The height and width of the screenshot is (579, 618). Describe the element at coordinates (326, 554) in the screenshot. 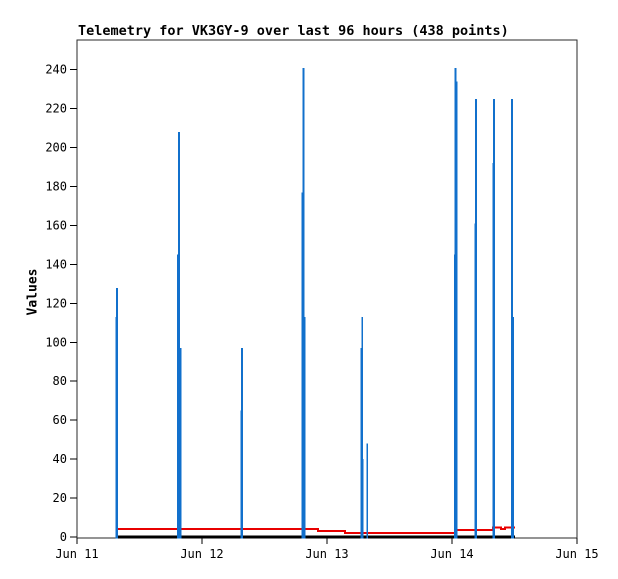

I see `x-tick-label: Jun 13` at that location.